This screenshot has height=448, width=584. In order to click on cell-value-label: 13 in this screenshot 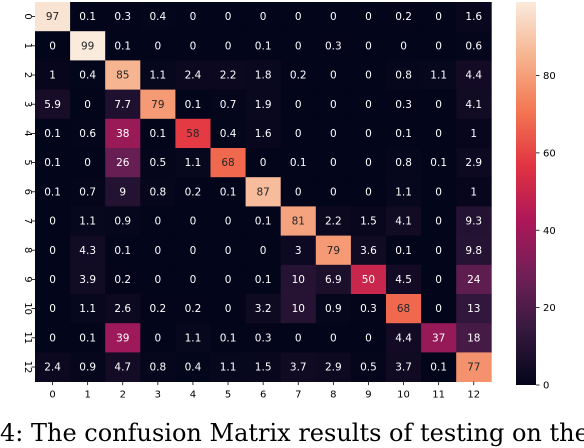, I will do `click(473, 309)`.